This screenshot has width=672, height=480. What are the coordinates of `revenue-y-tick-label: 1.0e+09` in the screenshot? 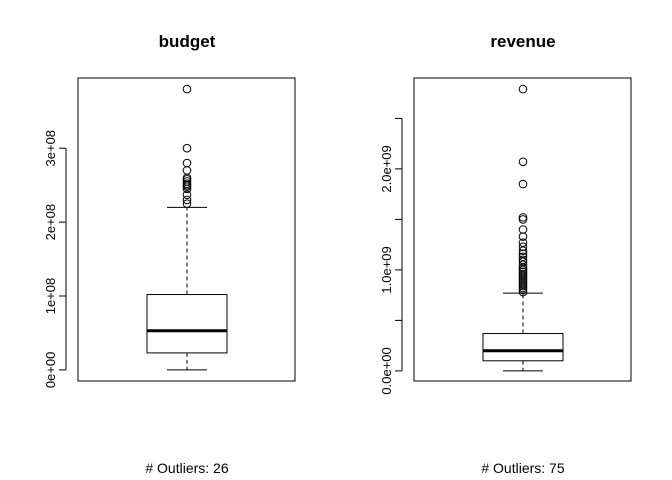 It's located at (386, 269).